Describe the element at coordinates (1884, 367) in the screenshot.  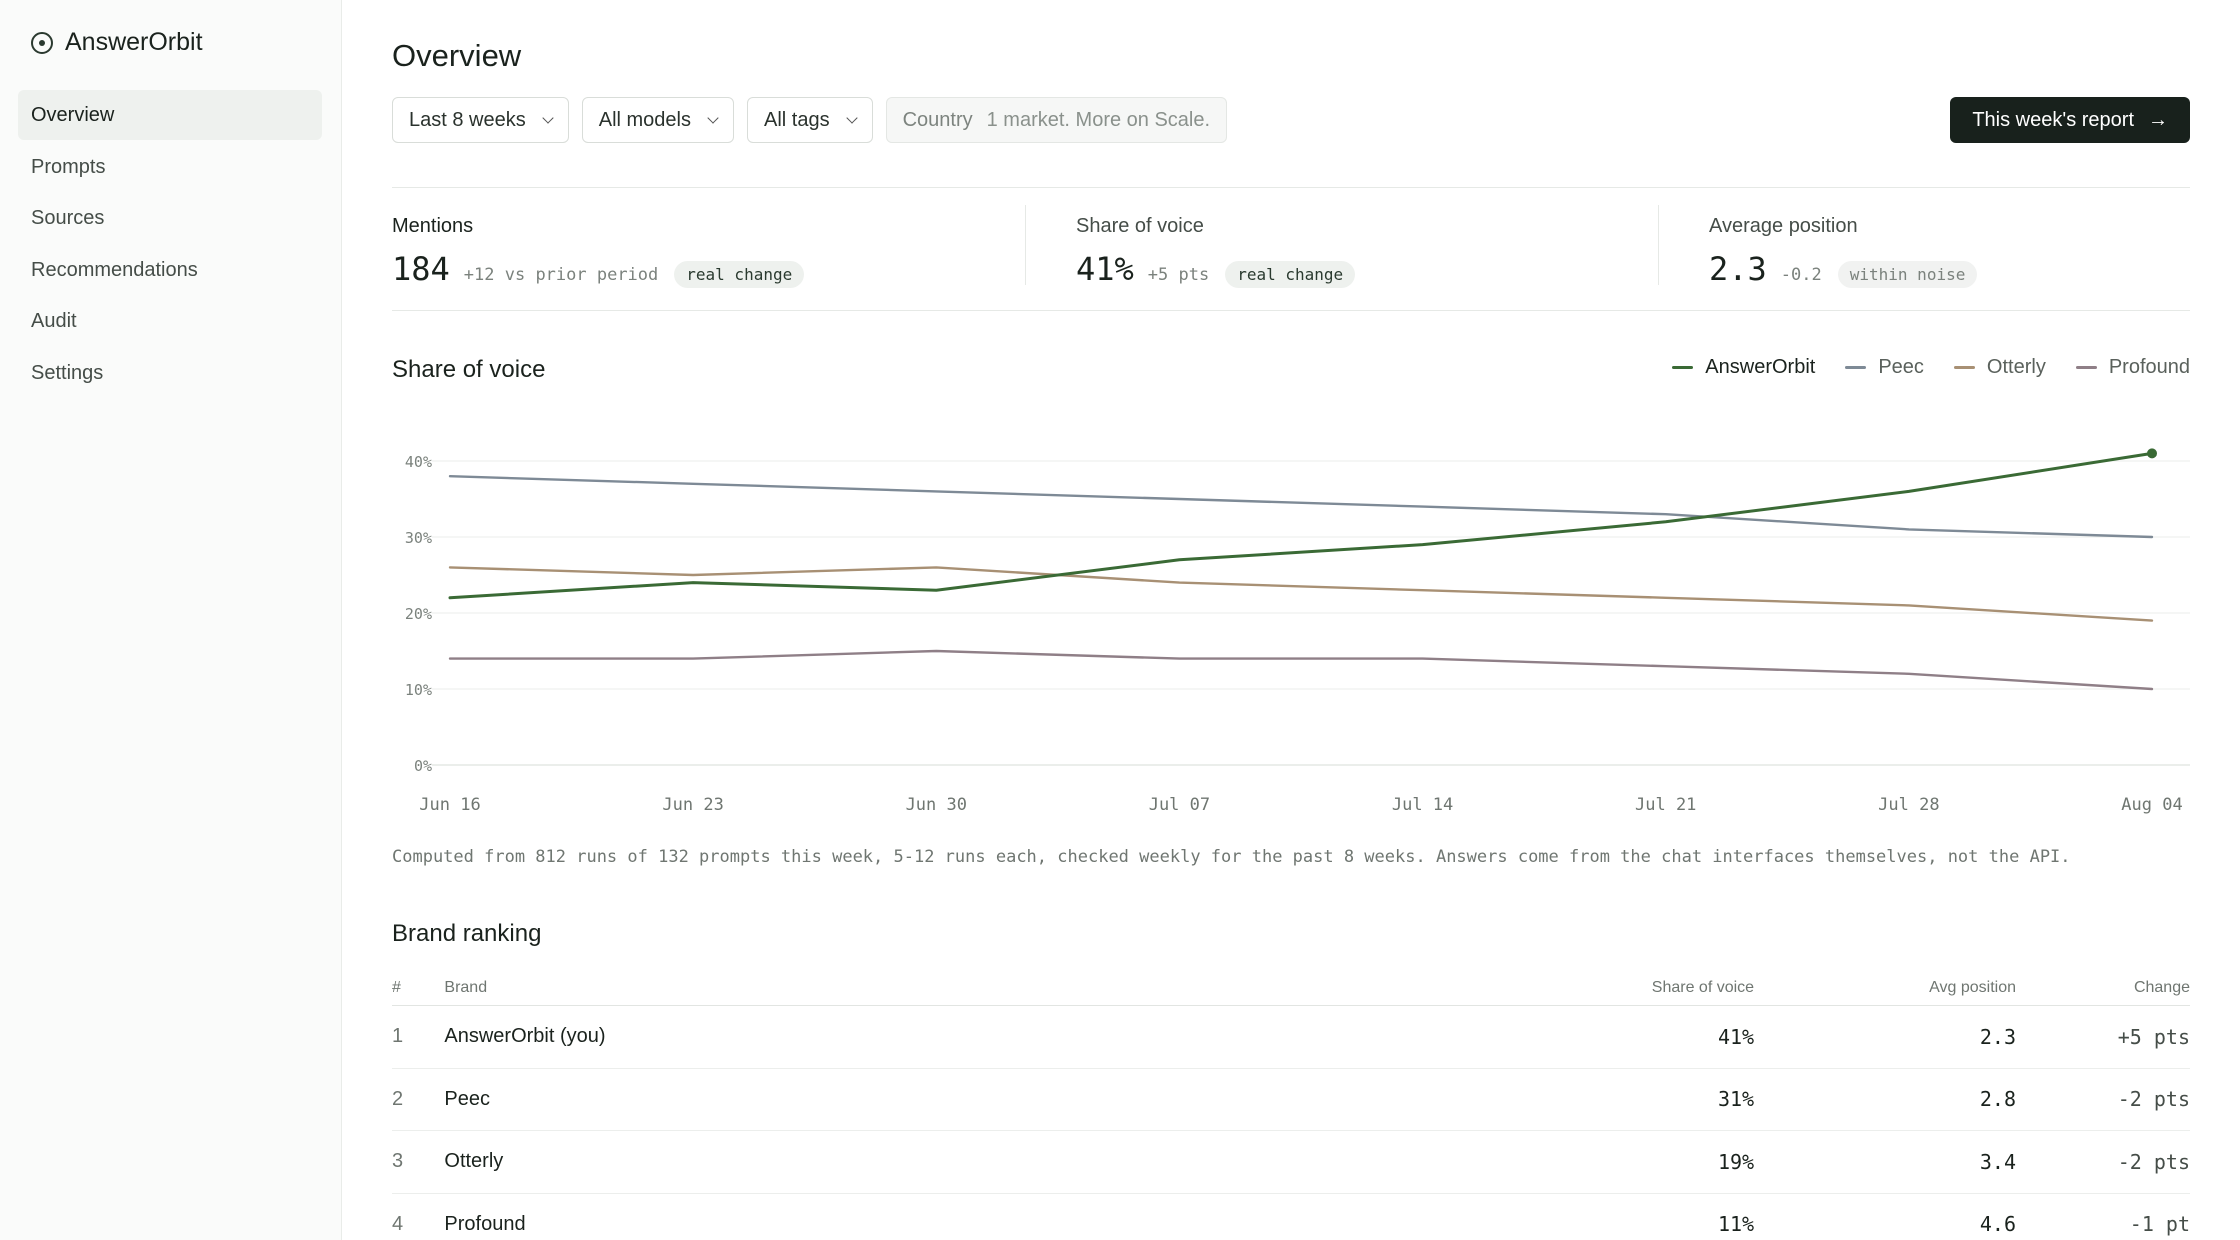
I see `legend-item: Peec` at that location.